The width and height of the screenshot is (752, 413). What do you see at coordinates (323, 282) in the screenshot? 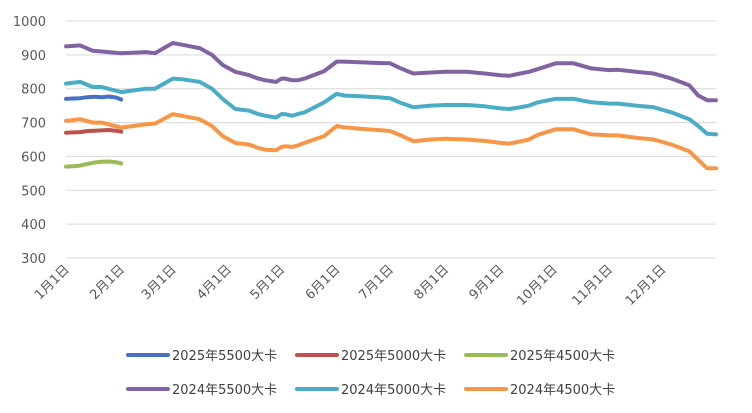
I see `x-tick-label: 6月1日` at bounding box center [323, 282].